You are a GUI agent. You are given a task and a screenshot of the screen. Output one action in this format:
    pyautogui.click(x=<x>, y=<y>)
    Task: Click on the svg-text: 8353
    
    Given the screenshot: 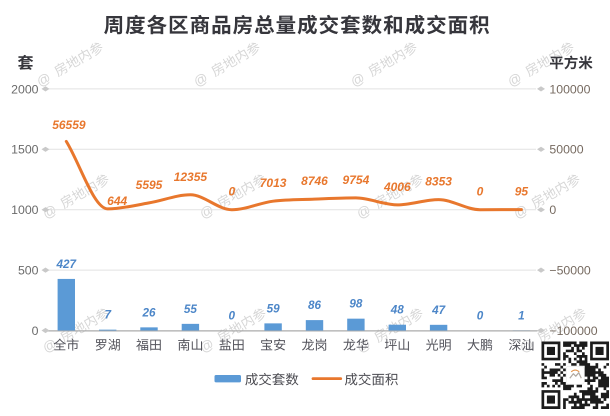 What is the action you would take?
    pyautogui.click(x=438, y=182)
    